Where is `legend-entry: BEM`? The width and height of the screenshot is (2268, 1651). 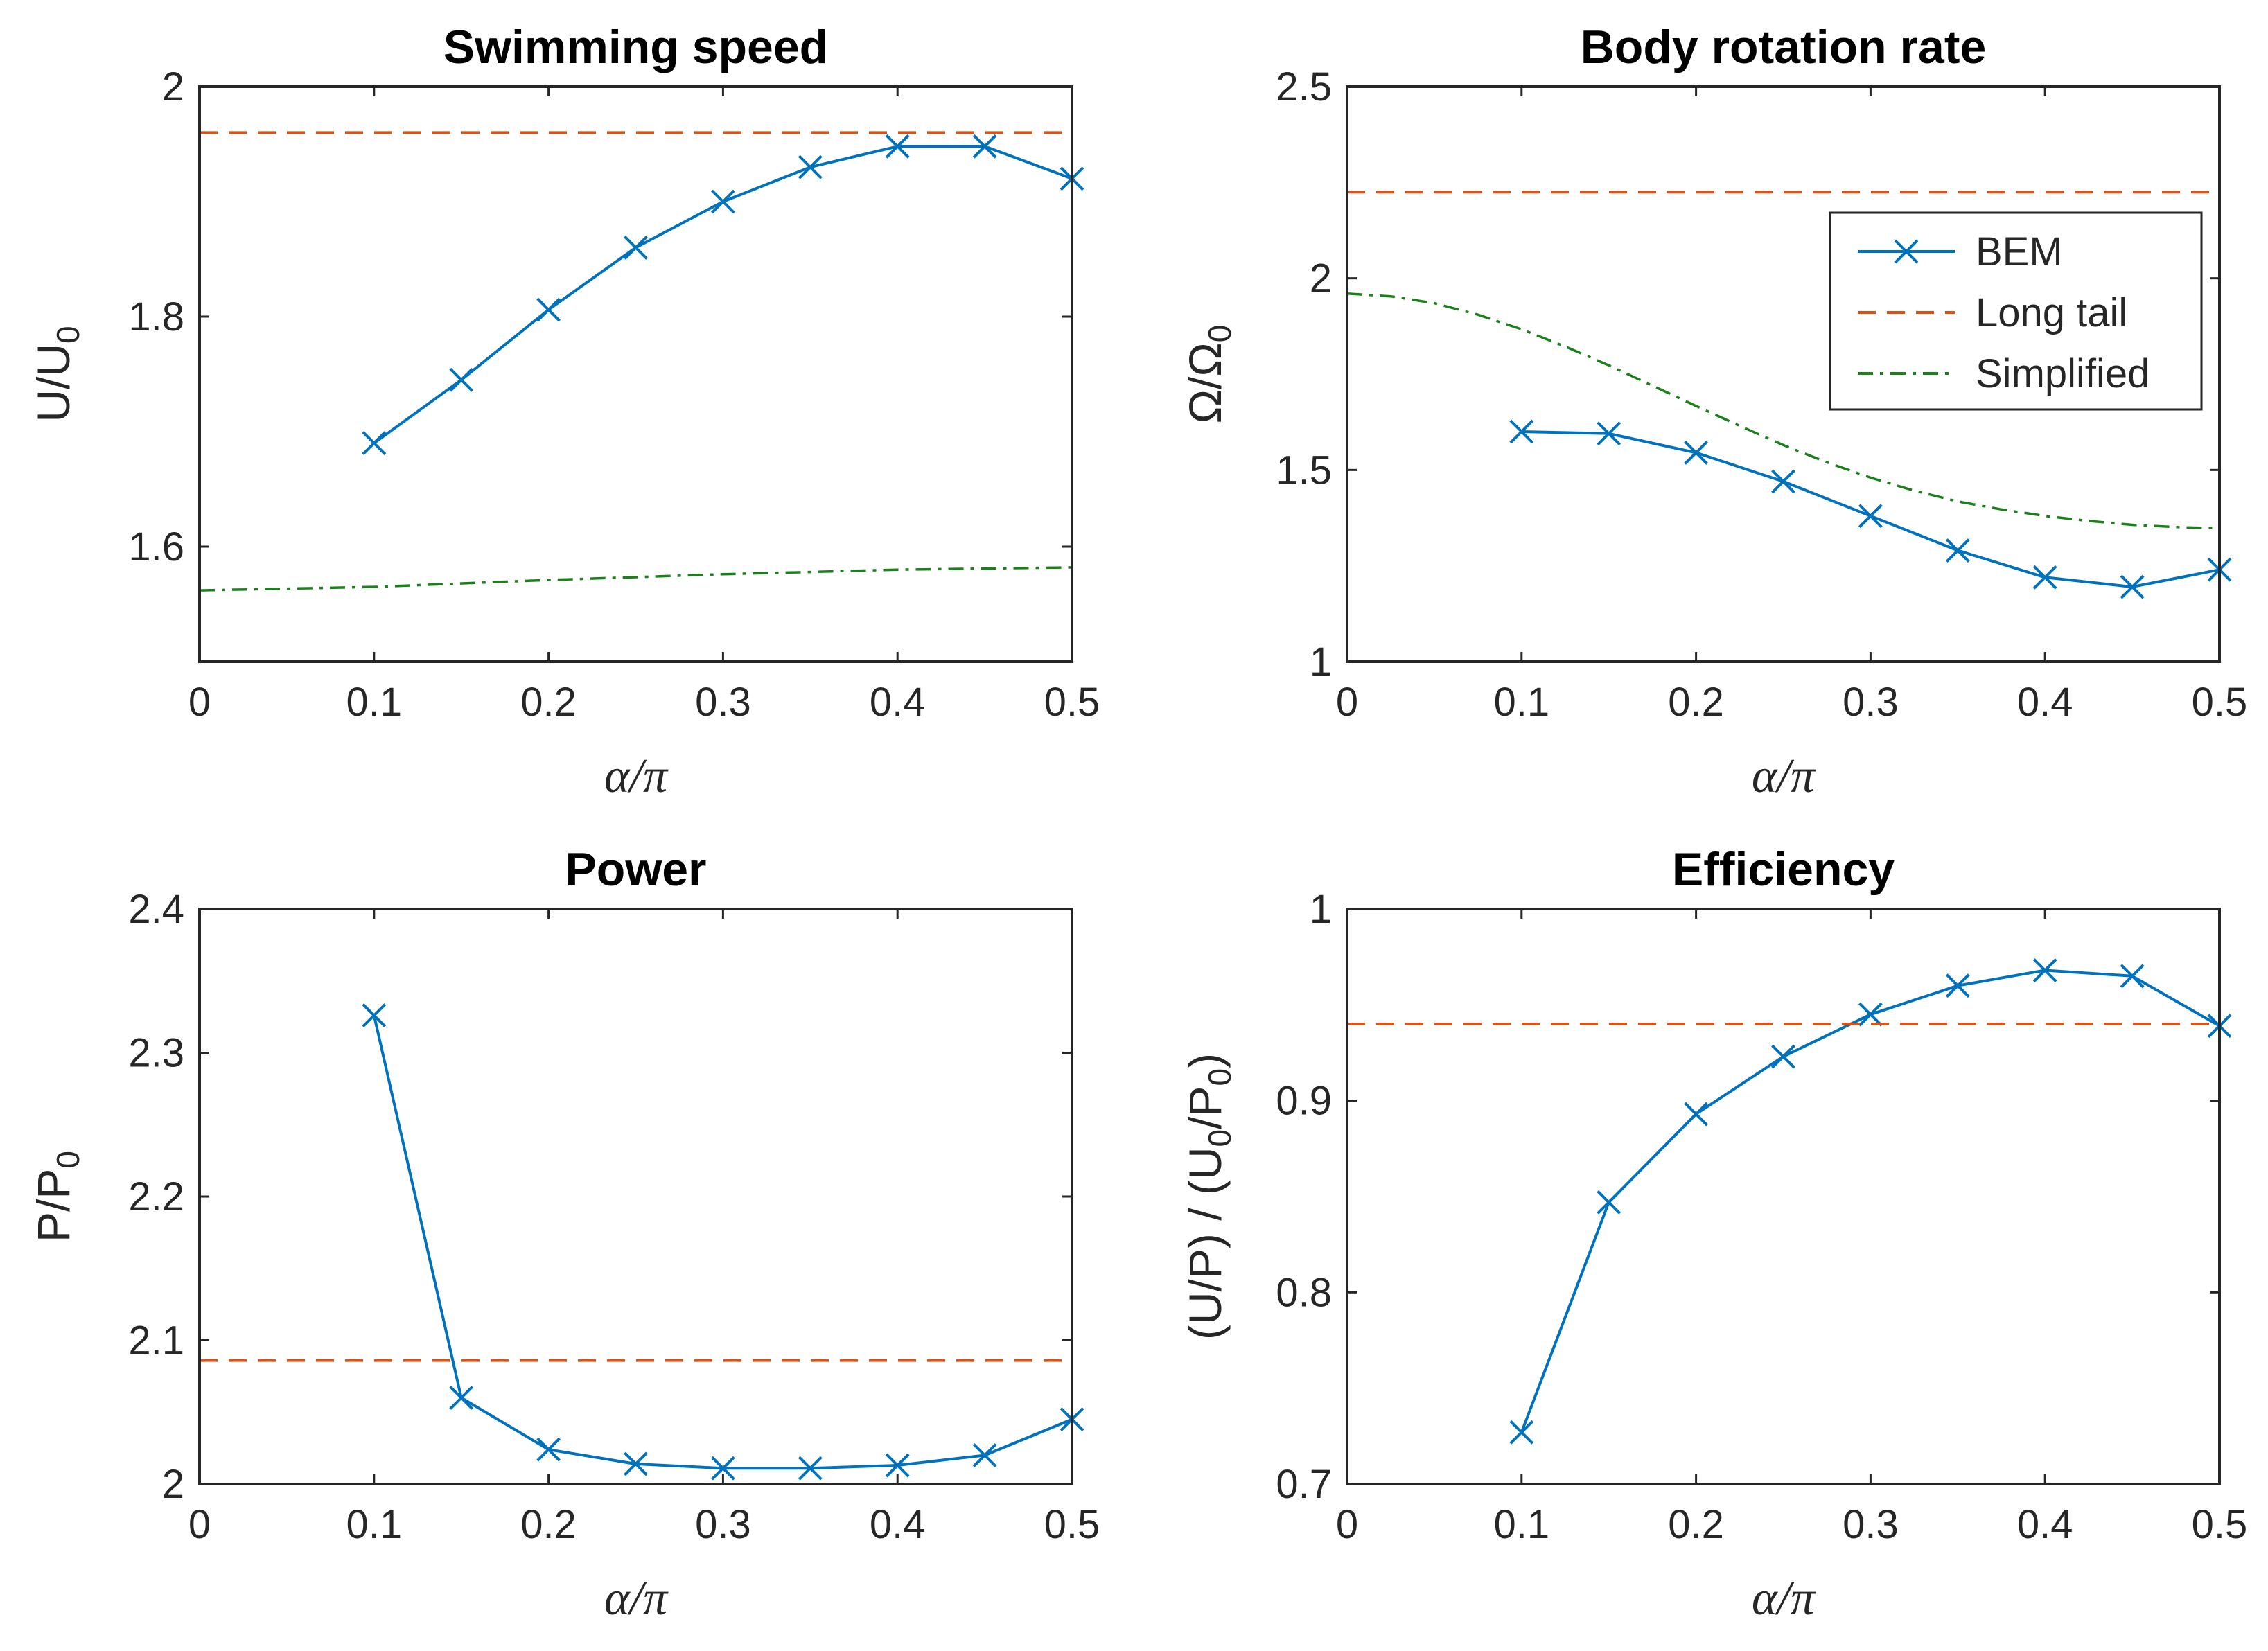
legend-entry: BEM is located at coordinates (1960, 251).